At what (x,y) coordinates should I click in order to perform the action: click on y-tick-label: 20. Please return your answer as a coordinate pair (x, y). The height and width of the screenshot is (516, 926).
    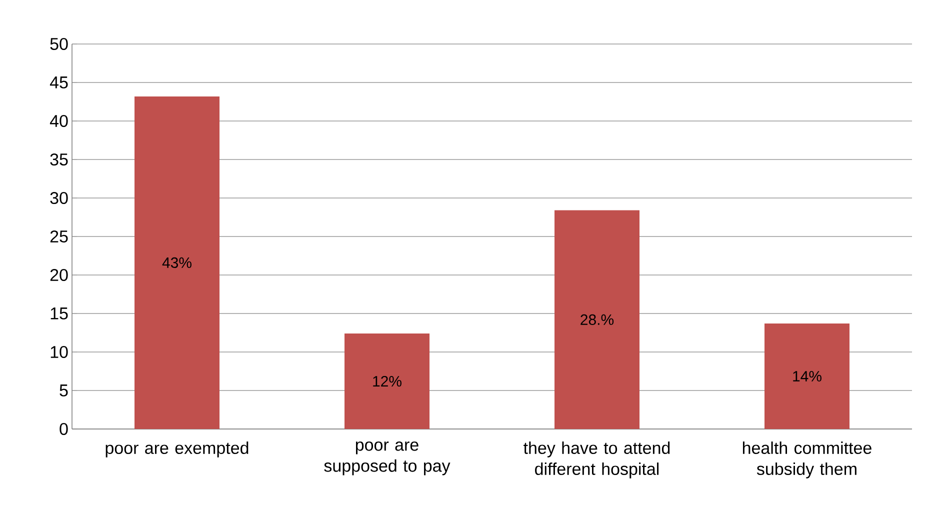
    Looking at the image, I should click on (59, 275).